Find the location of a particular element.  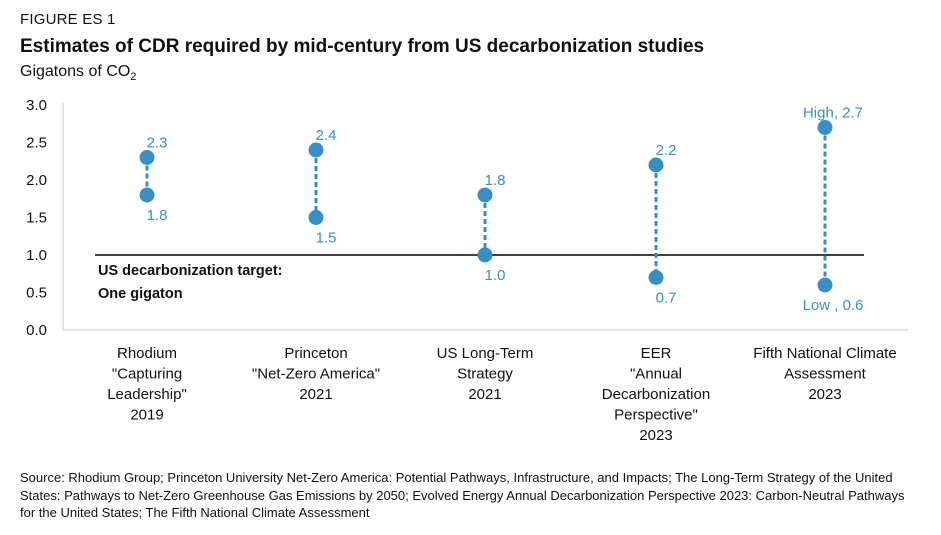

low-value-label: Low , 0.6 is located at coordinates (833, 305).